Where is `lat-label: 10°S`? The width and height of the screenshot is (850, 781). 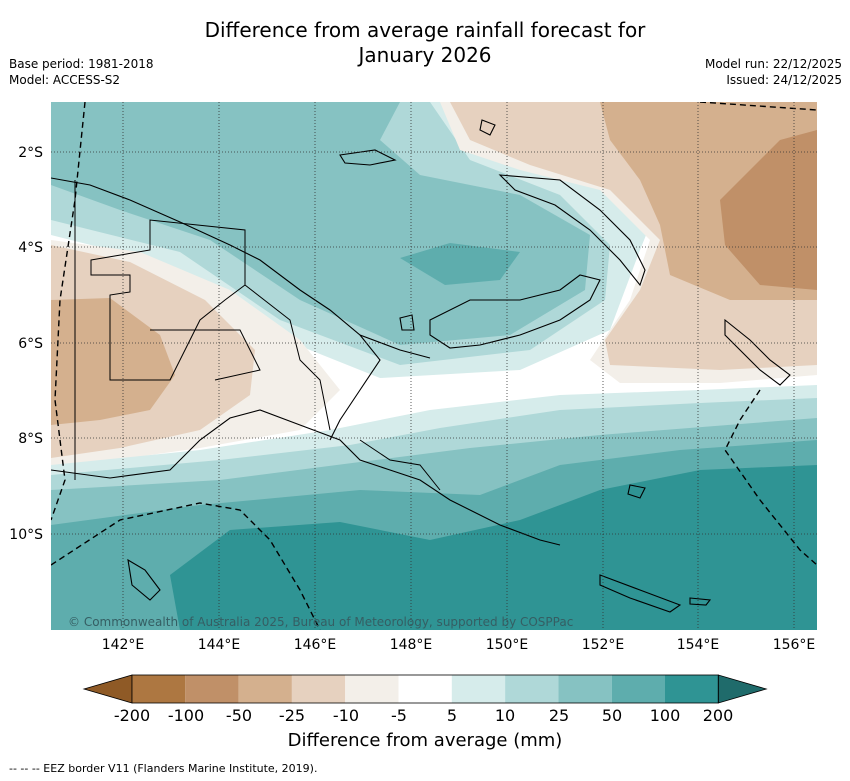
lat-label: 10°S is located at coordinates (26, 535).